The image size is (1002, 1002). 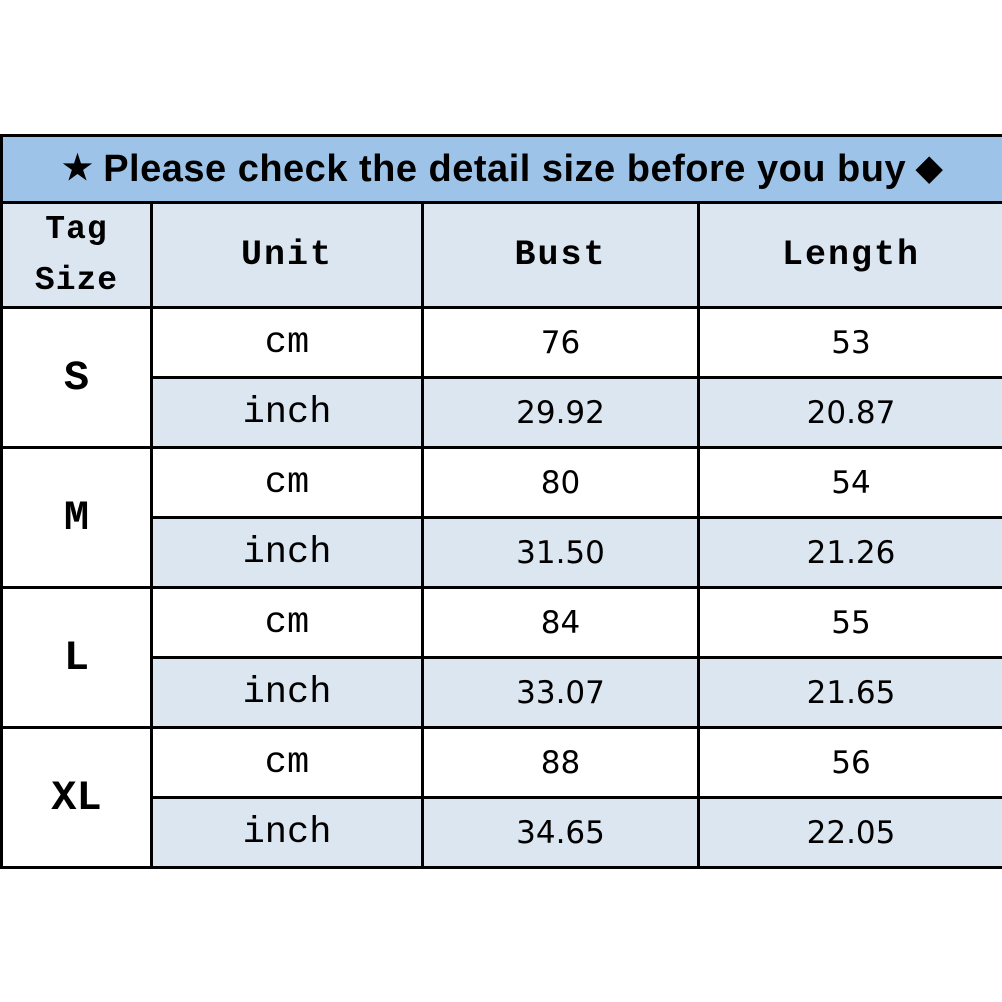 I want to click on bust-value: 31.50, so click(x=560, y=553).